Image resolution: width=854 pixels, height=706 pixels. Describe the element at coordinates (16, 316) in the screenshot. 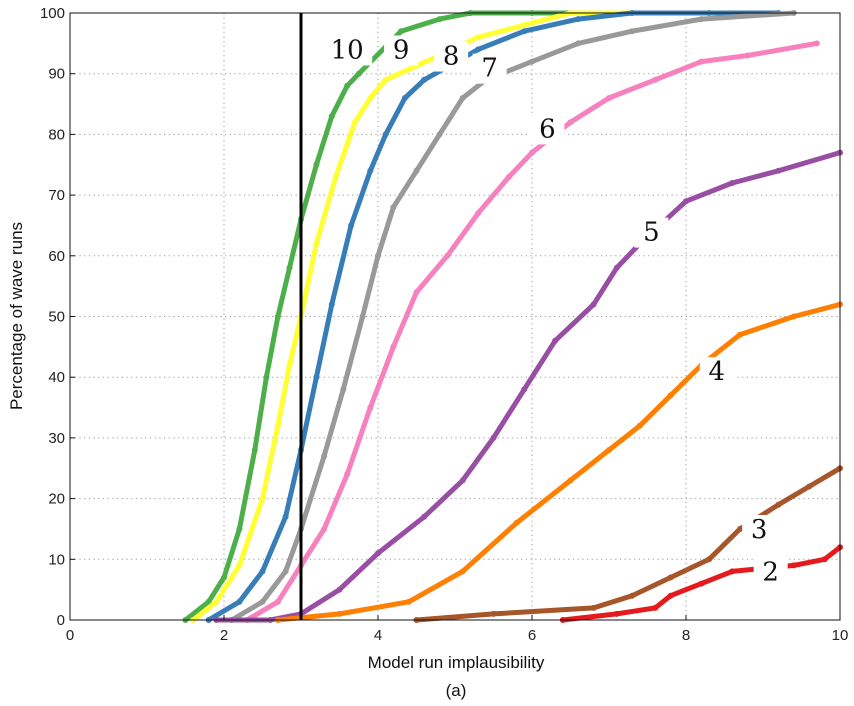

I see `y-axis-label: Percentage of wave runs` at that location.